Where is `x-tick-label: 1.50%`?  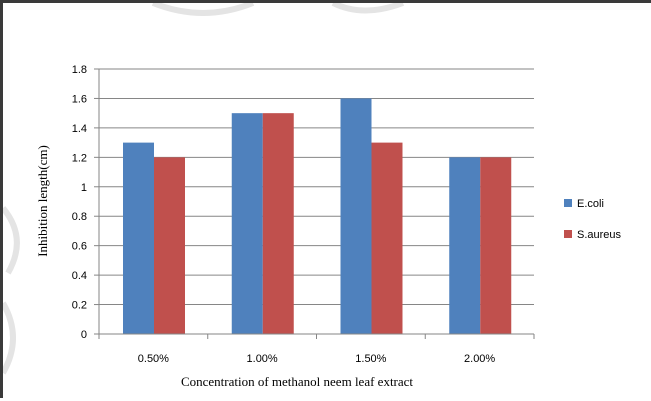 x-tick-label: 1.50% is located at coordinates (370, 359).